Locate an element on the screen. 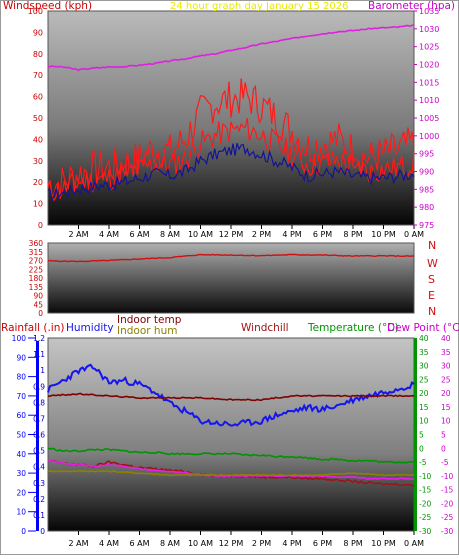 Image resolution: width=459 pixels, height=559 pixels. series-wind-average is located at coordinates (231, 172).